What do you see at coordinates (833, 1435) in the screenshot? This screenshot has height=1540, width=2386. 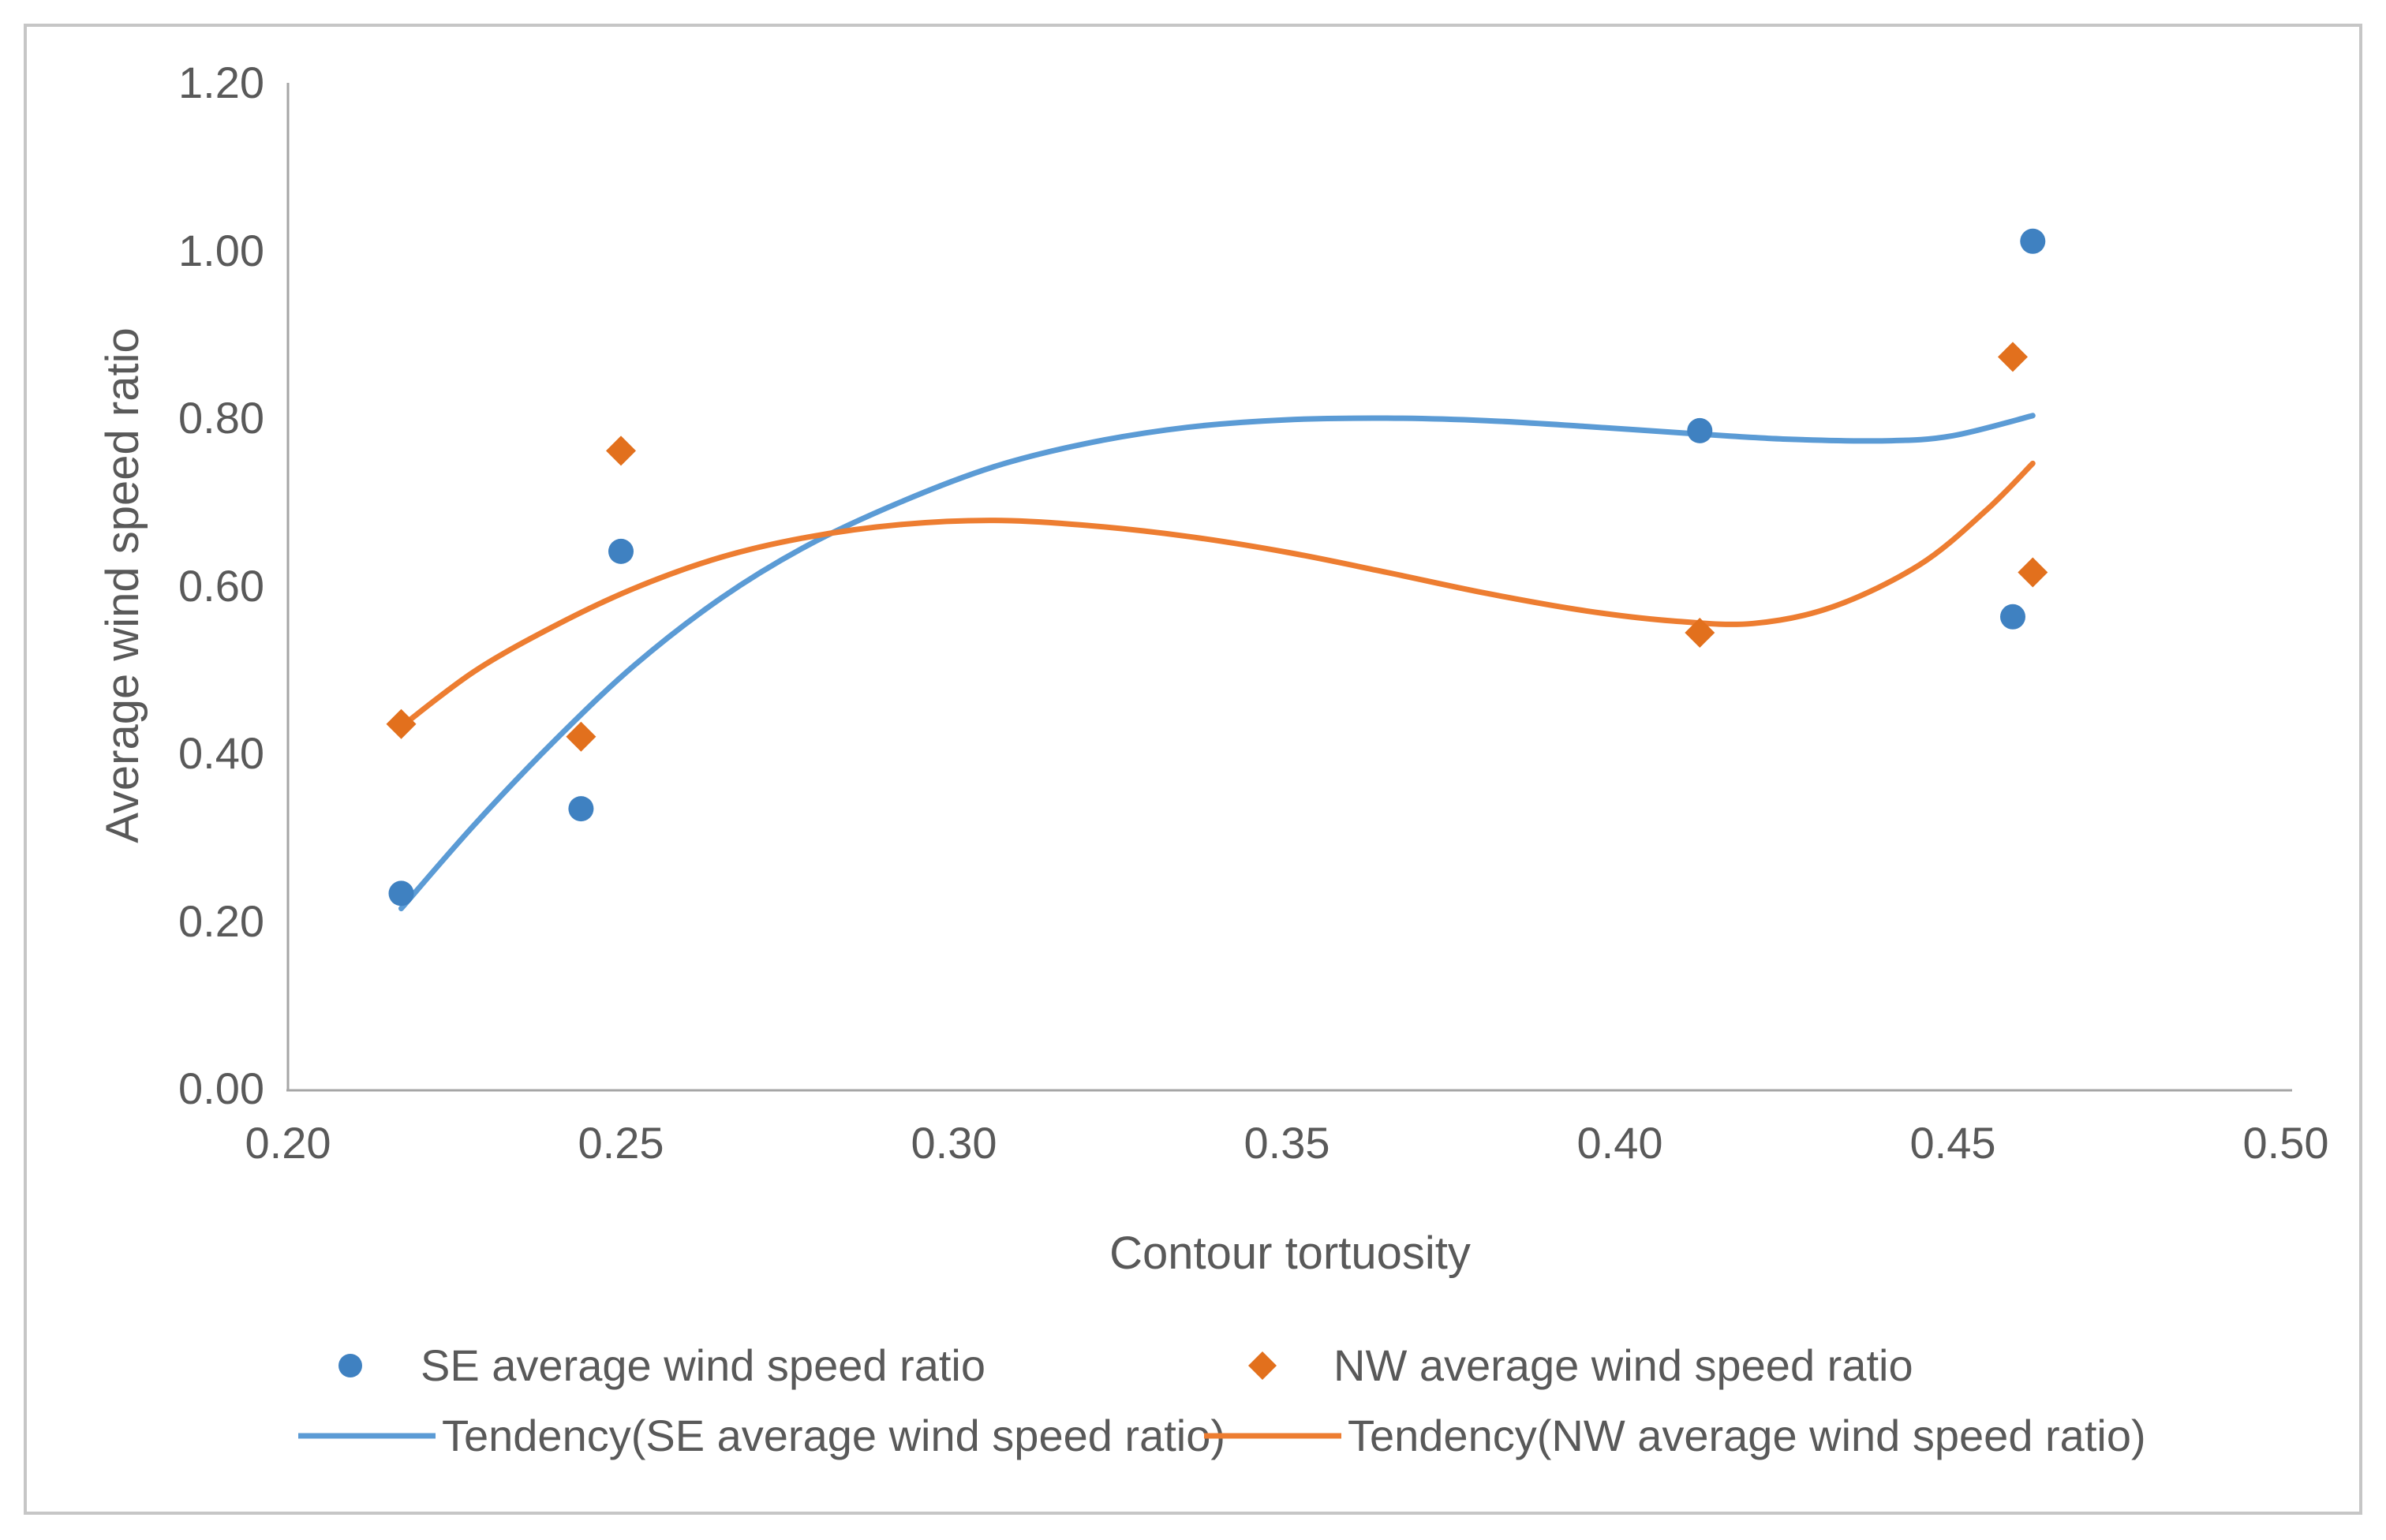 I see `legend-se-trend-label: Tendency(SE average wind speed ratio)` at bounding box center [833, 1435].